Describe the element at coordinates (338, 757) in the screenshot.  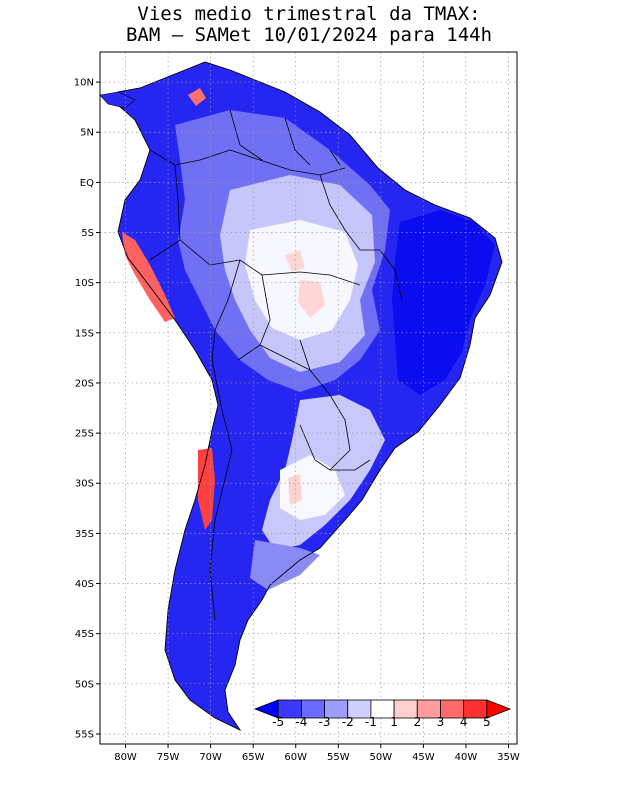
I see `lon-tick-label: 55W` at that location.